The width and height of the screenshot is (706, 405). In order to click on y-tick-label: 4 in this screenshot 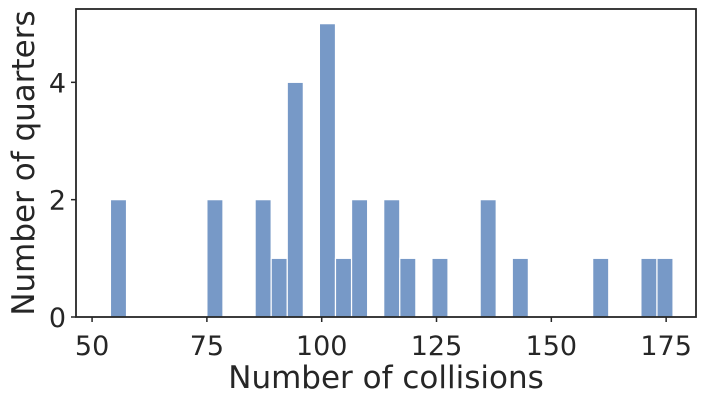, I will do `click(57, 83)`.